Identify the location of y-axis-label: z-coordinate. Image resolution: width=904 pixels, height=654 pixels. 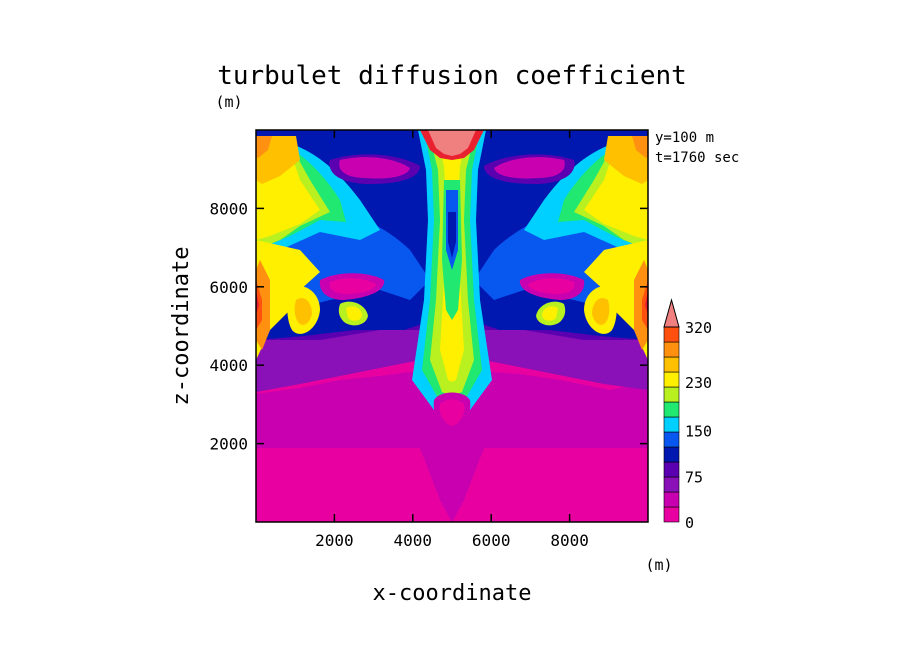
(181, 326).